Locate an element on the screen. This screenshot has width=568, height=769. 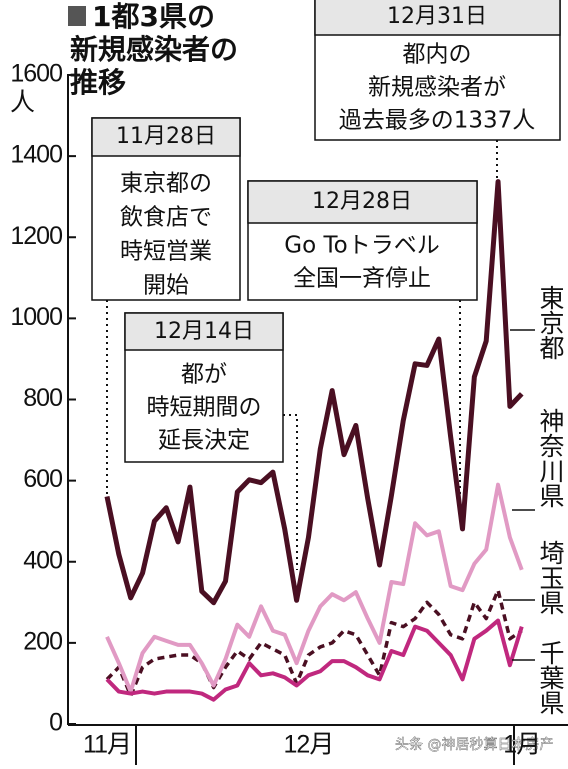
annotation-date: 12月31日 is located at coordinates (437, 16).